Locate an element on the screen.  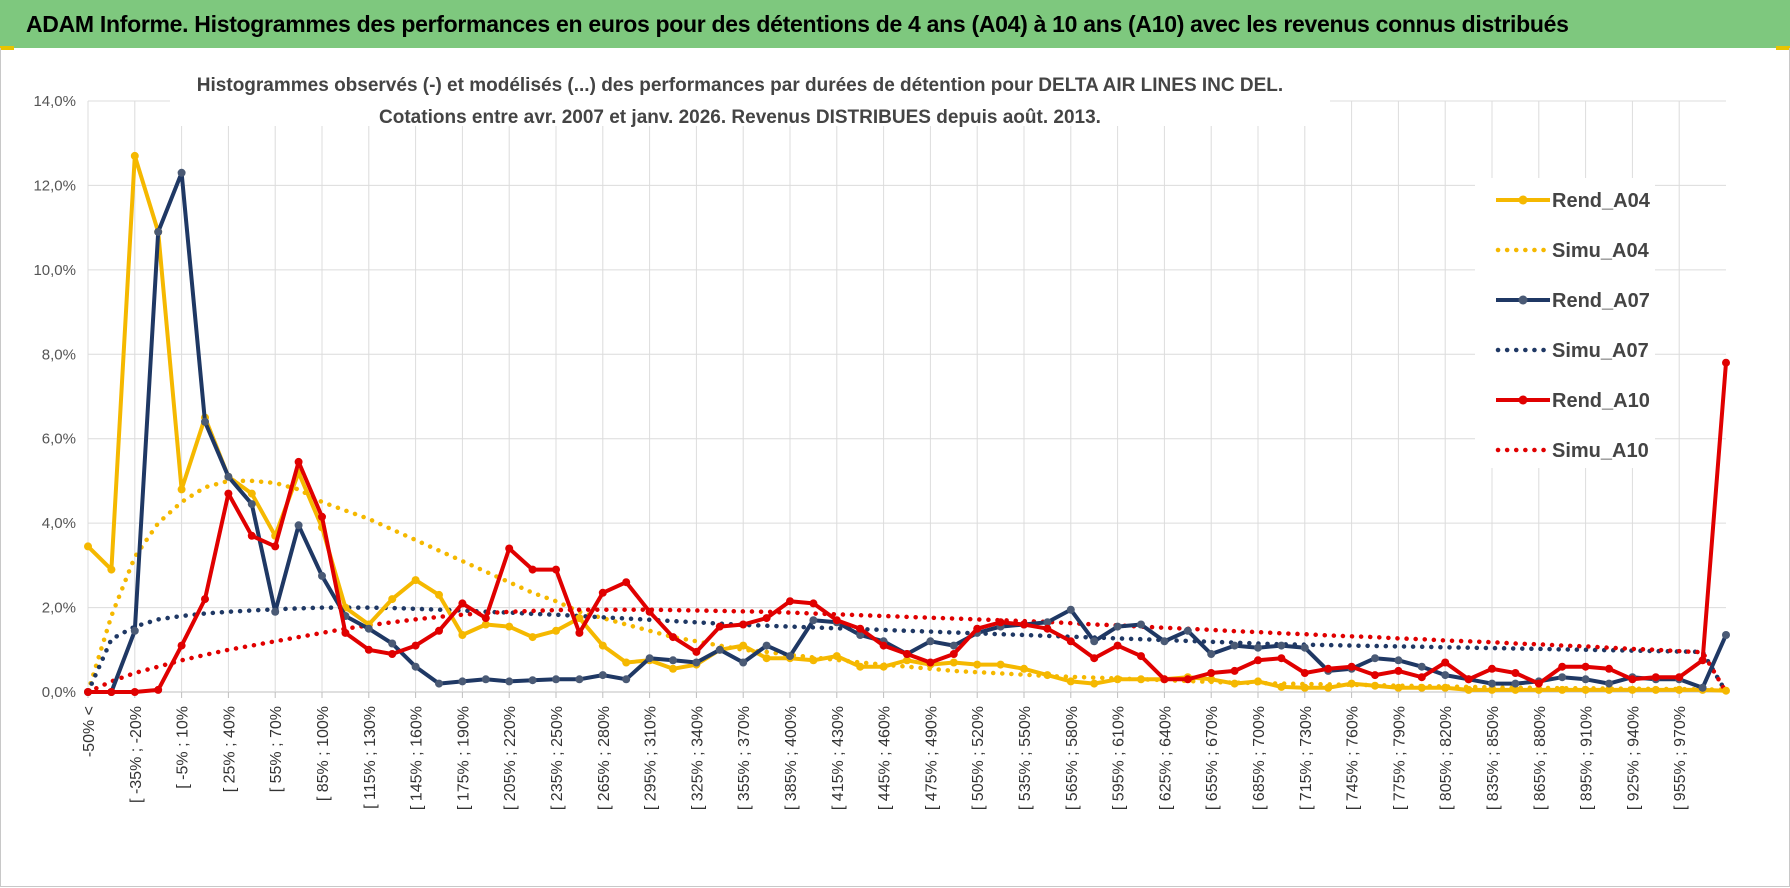
legend-item-rend-a04: Rend_A04 is located at coordinates (1573, 201).